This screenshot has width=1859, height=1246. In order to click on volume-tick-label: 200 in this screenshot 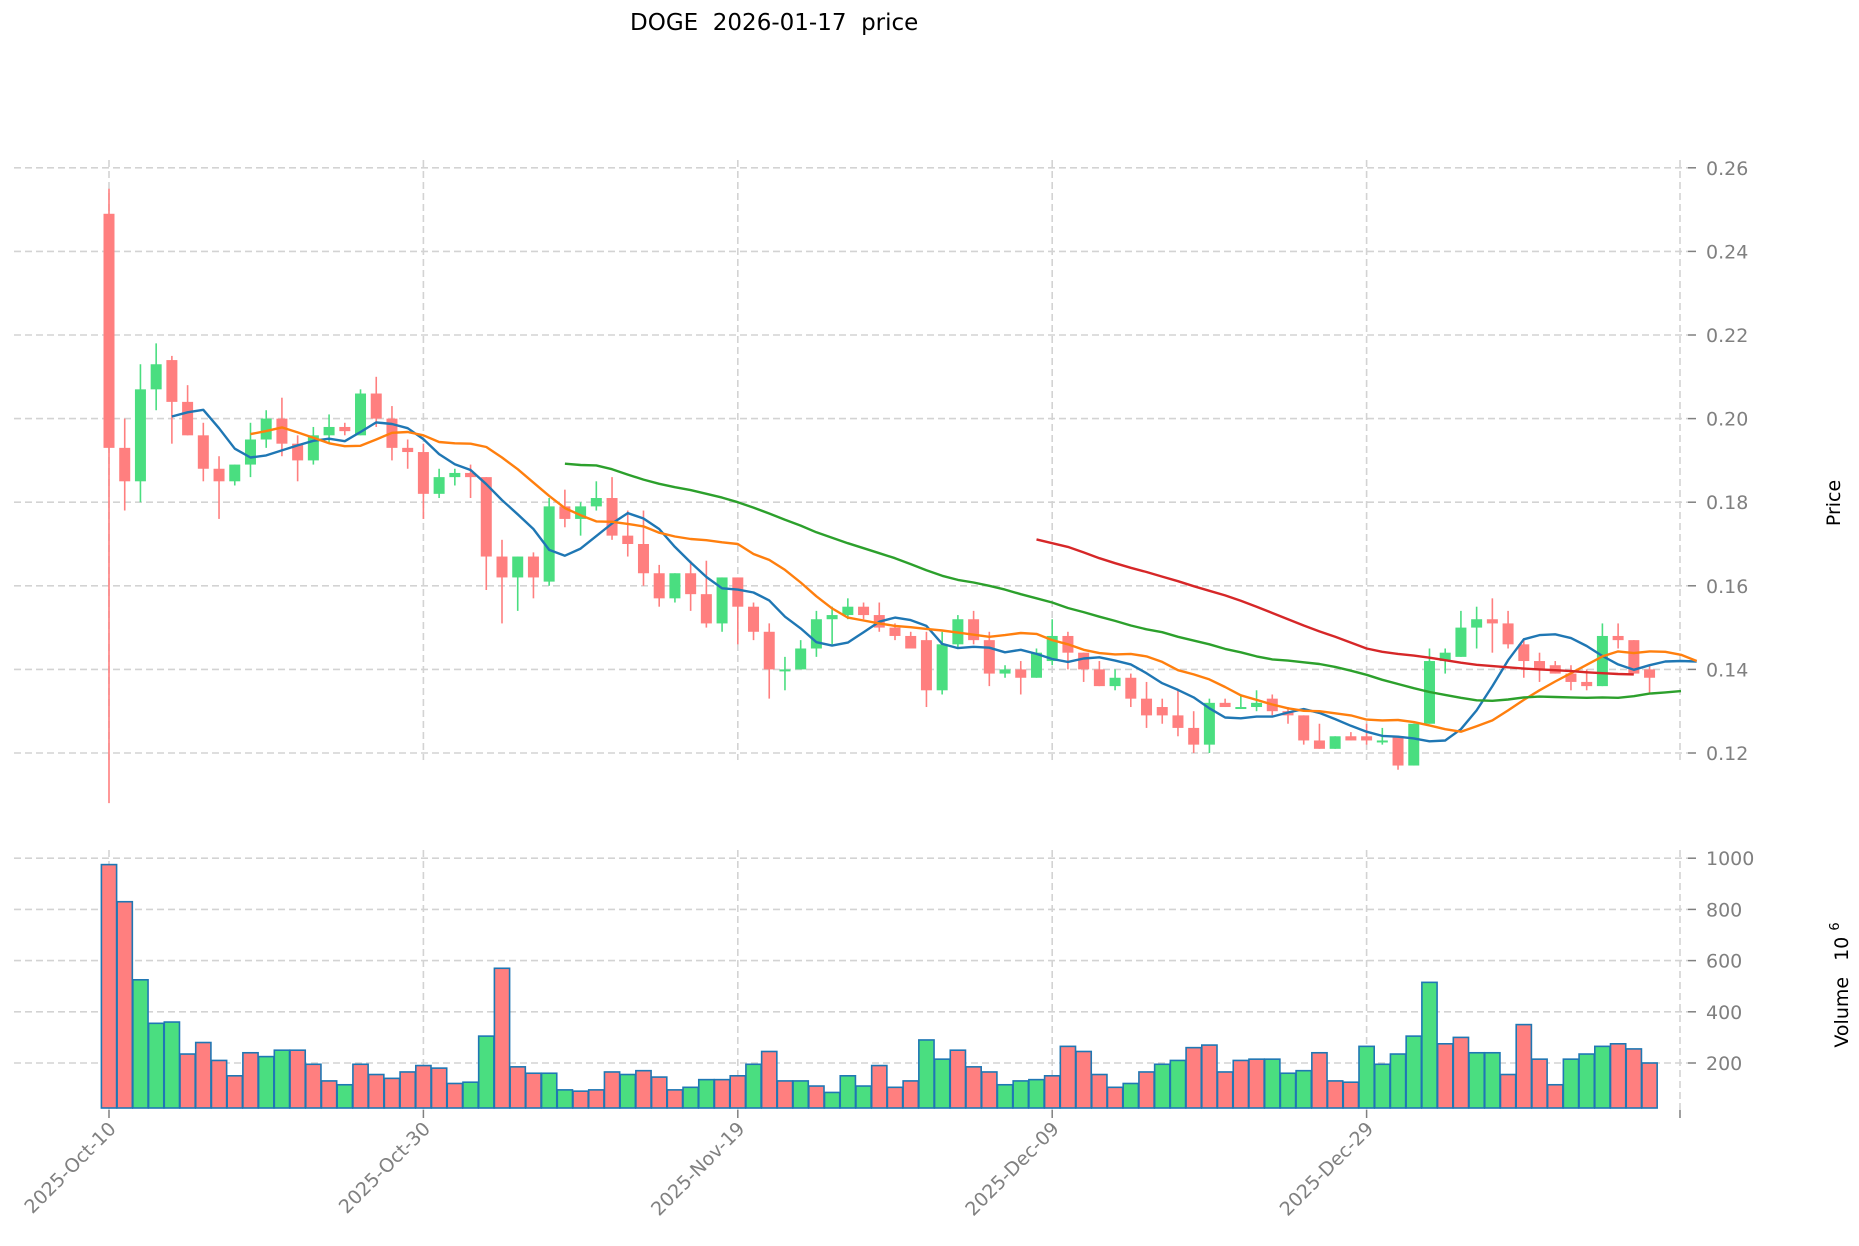, I will do `click(1724, 1064)`.